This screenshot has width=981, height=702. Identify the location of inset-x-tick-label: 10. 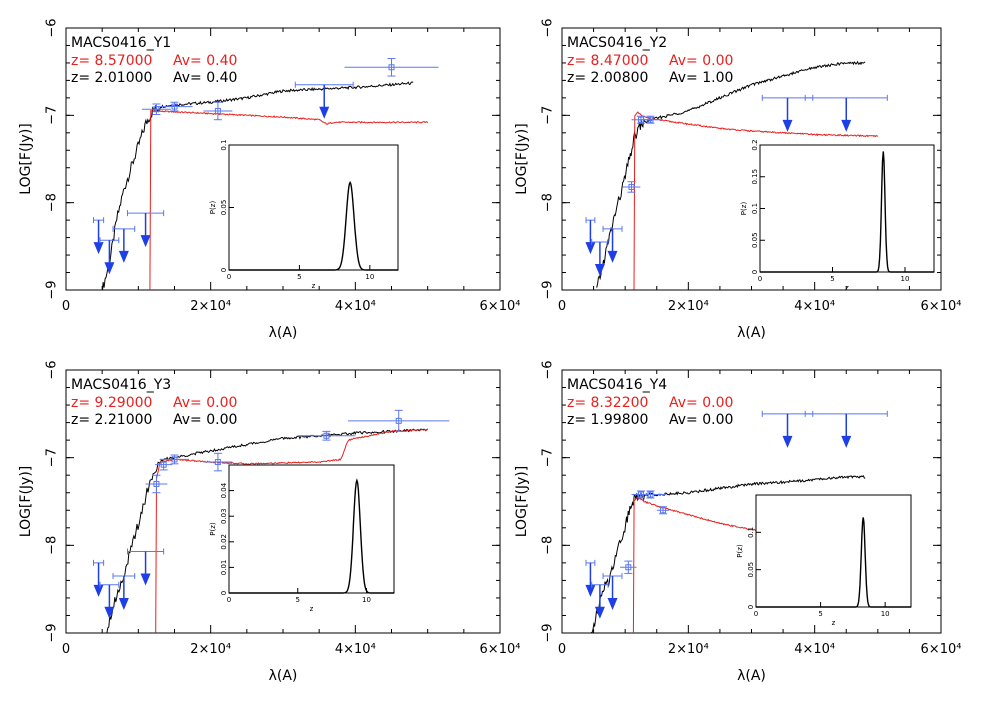
(369, 277).